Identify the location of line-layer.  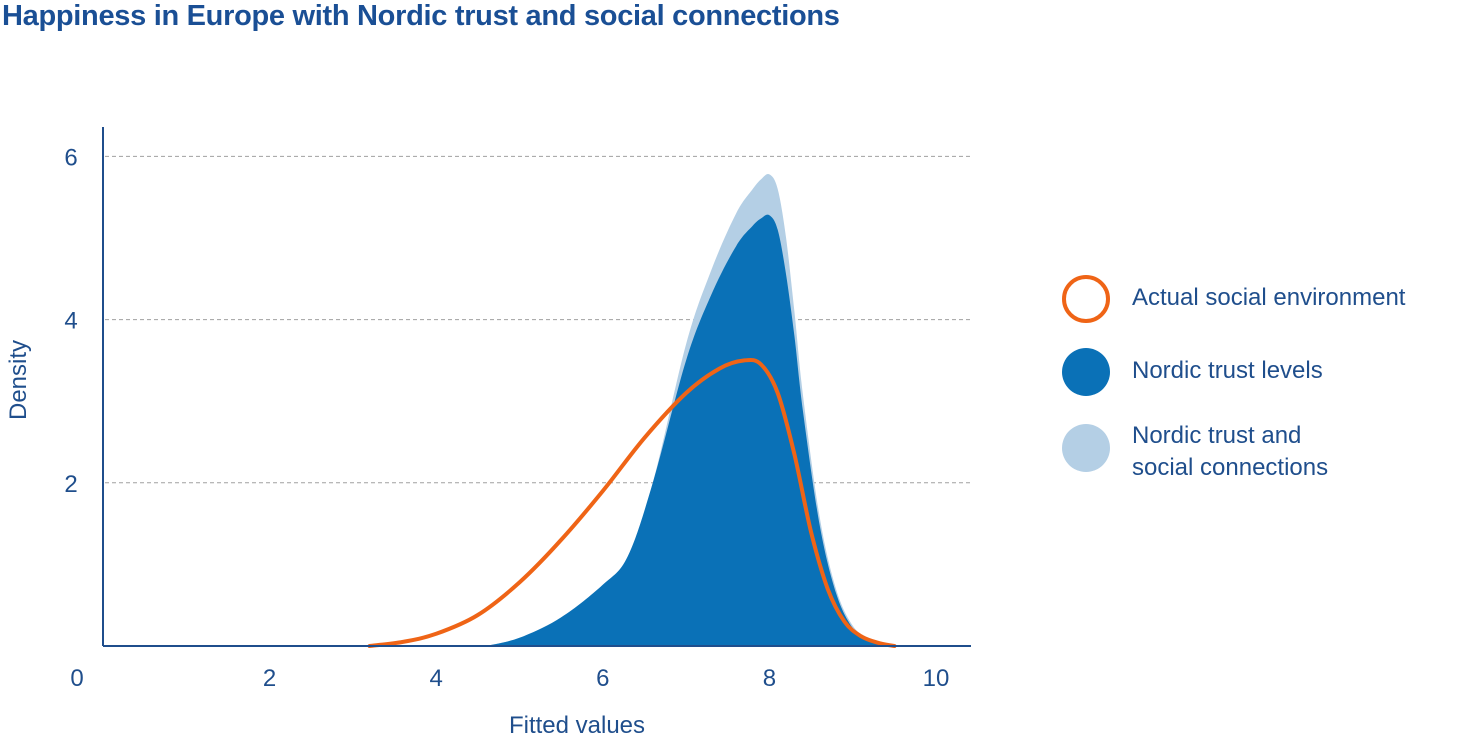
(632, 502).